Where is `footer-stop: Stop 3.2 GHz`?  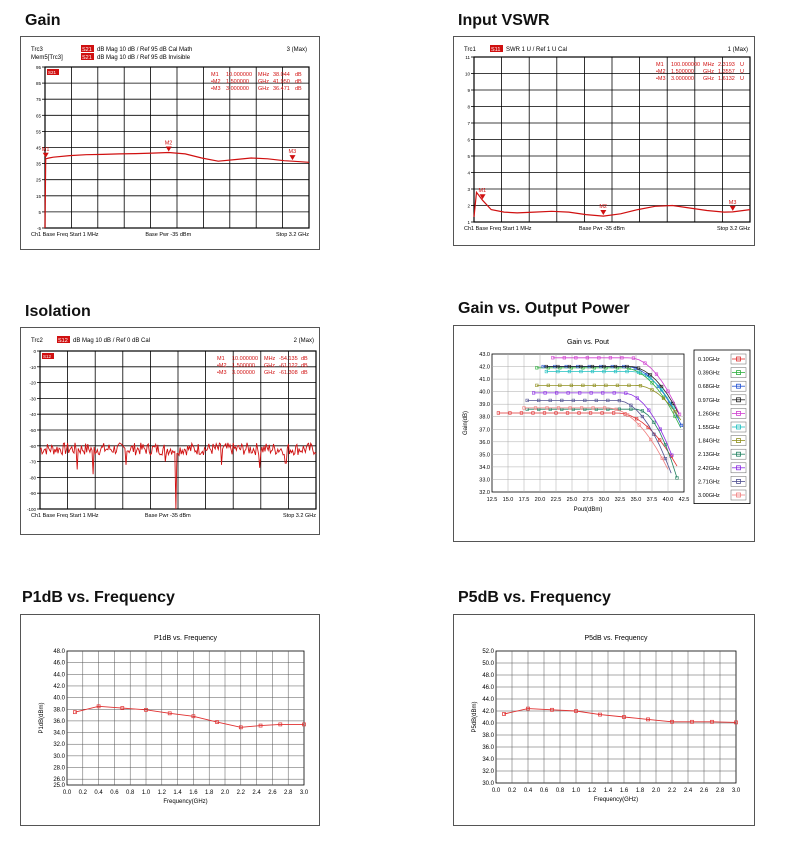
footer-stop: Stop 3.2 GHz is located at coordinates (299, 516).